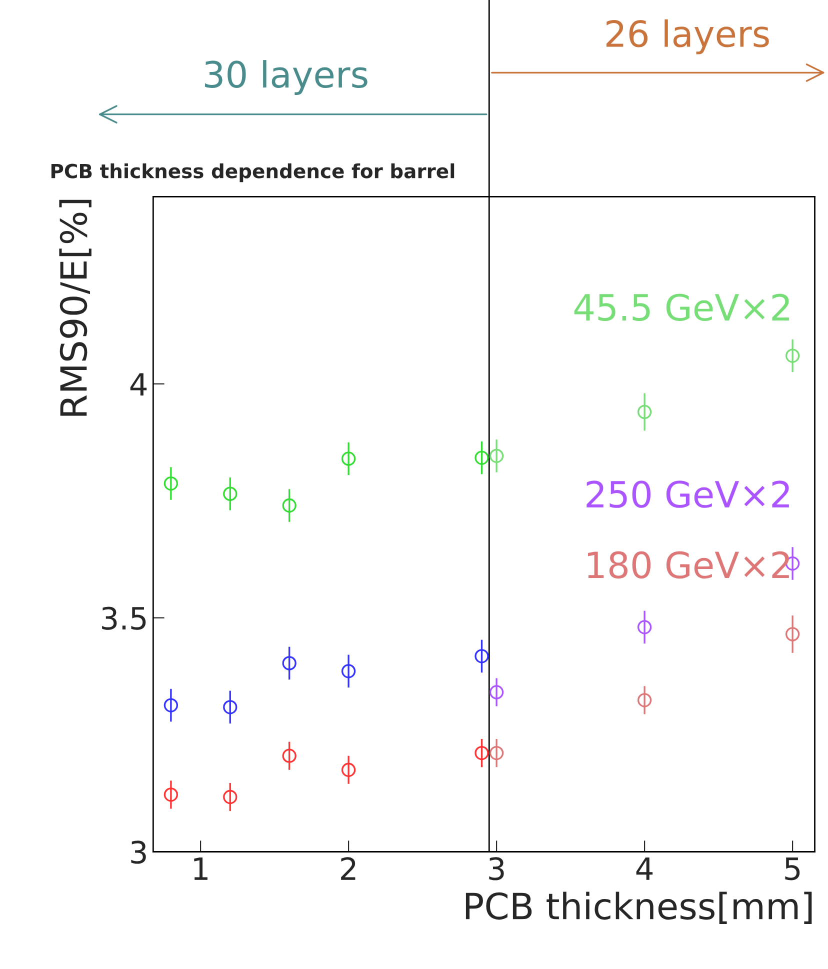 The height and width of the screenshot is (969, 828). Describe the element at coordinates (348, 868) in the screenshot. I see `x-tick-label: 2` at that location.